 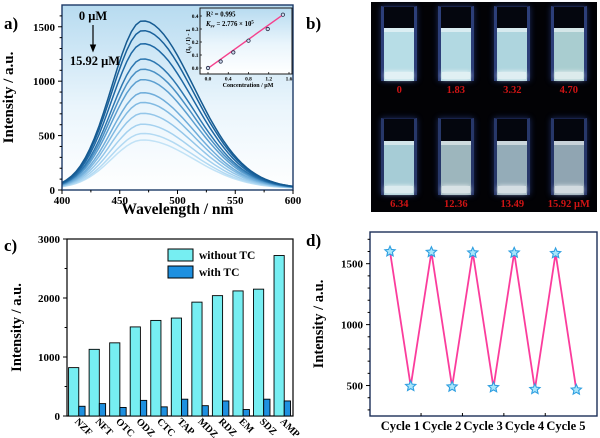 I want to click on cuvette-cell: 13.49, so click(x=512, y=159).